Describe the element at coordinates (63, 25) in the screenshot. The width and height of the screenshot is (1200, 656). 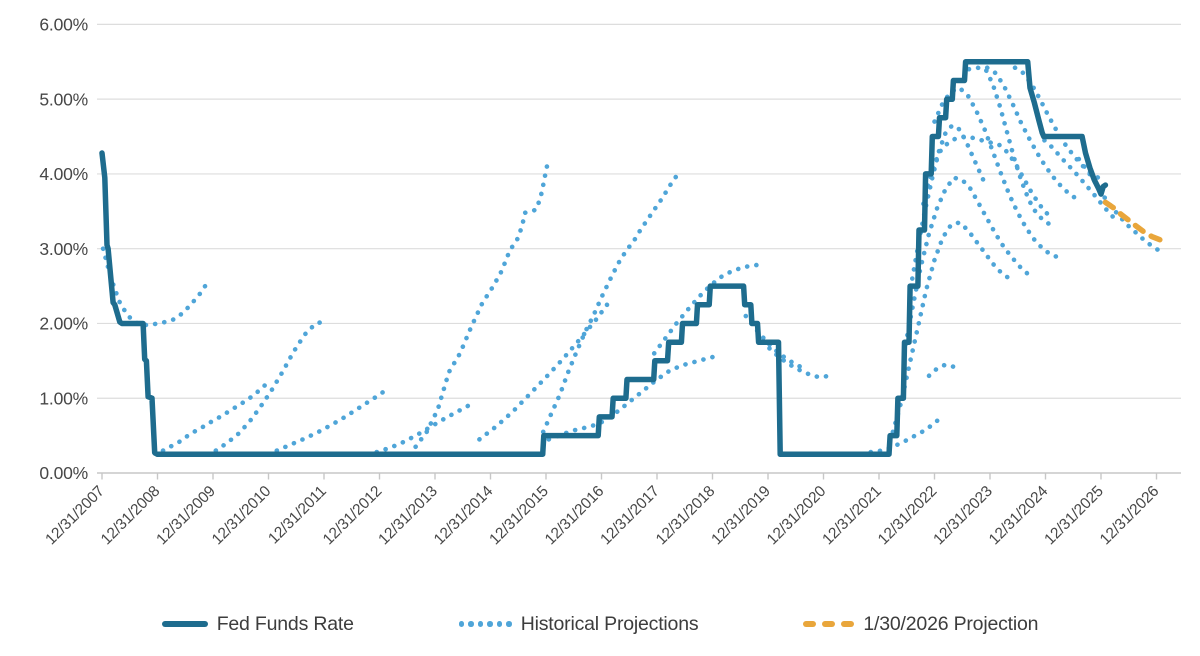
I see `y-axis-label: 6.00%` at that location.